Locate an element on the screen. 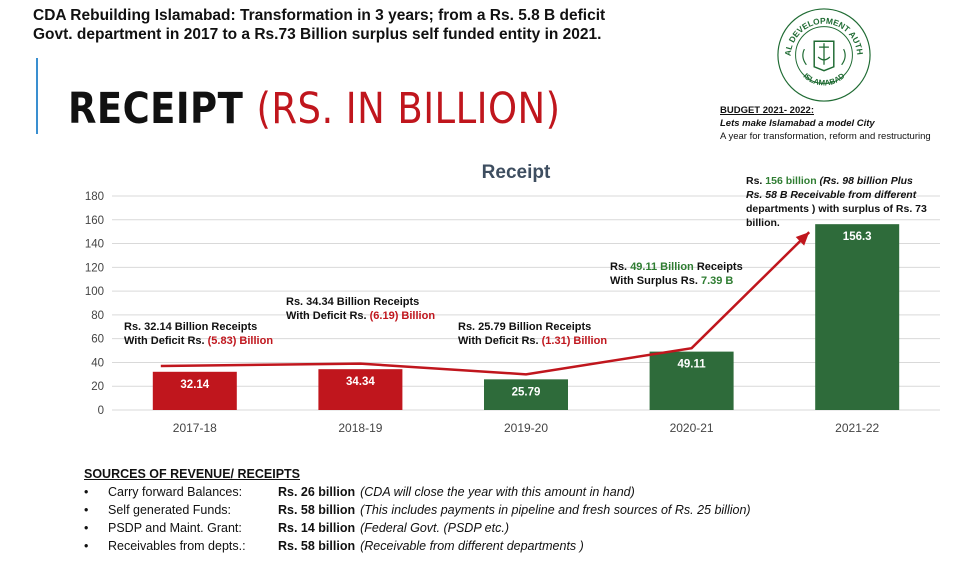  annotation-line: Rs. 32.14 Billion Receipts is located at coordinates (190, 327).